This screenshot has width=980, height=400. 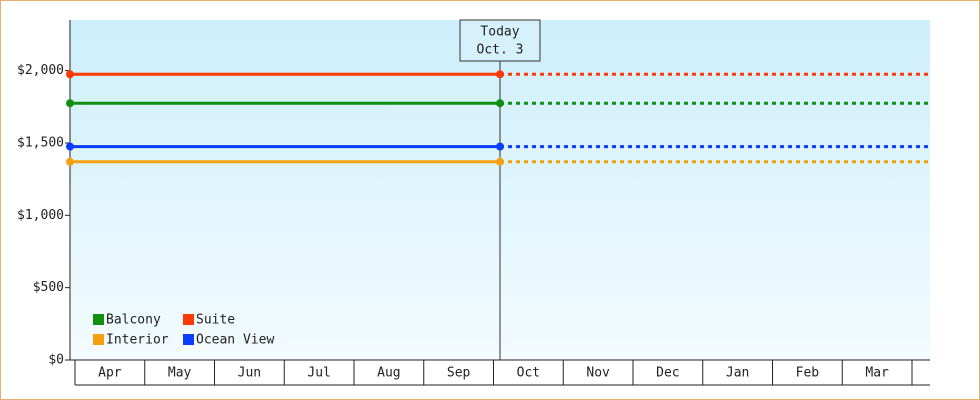 I want to click on x-tick-label: Nov, so click(x=598, y=373).